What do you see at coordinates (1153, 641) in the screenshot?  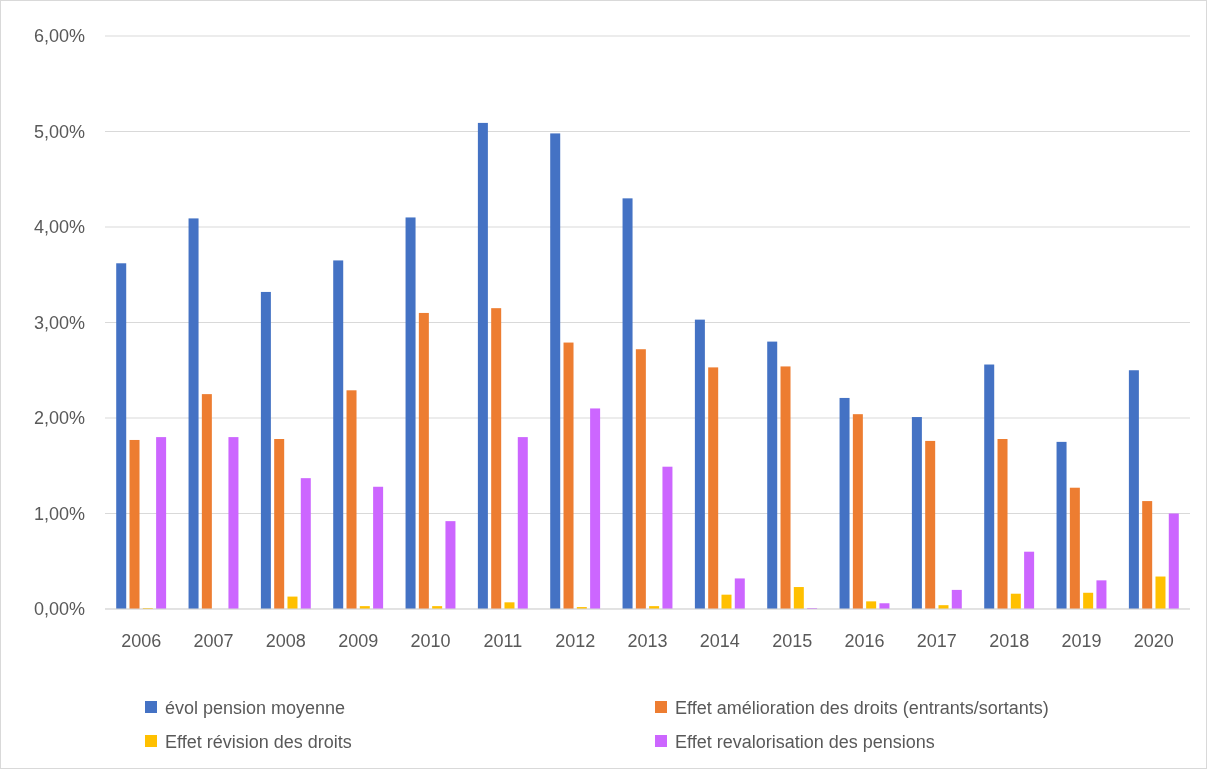 I see `x-tick-label: 2020` at bounding box center [1153, 641].